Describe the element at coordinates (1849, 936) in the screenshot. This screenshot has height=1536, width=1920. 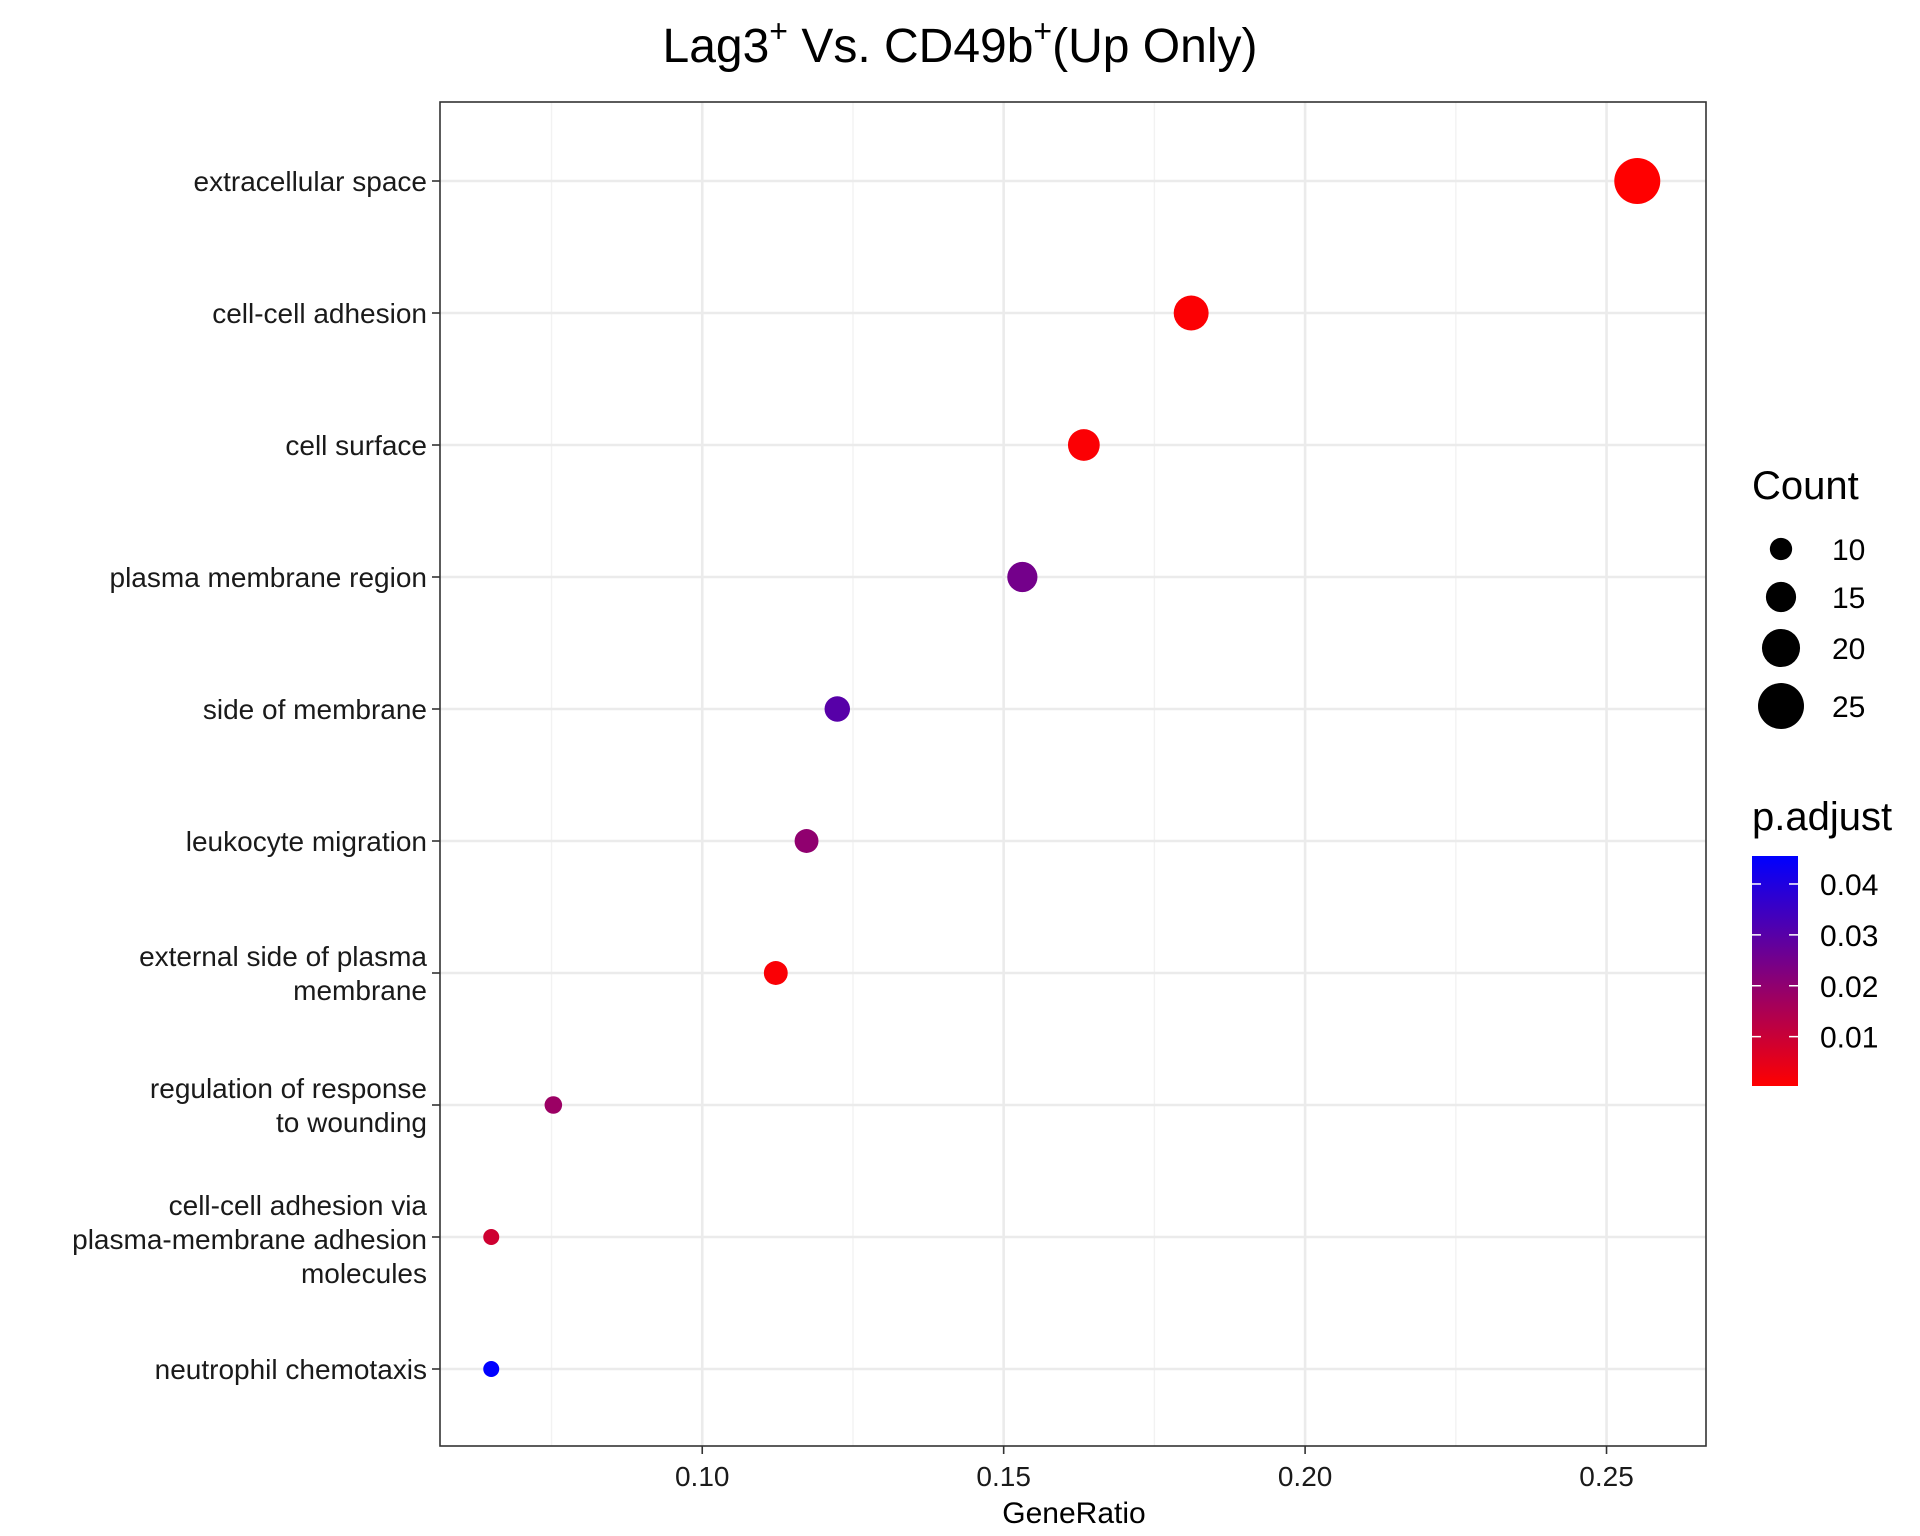
I see `p-adjust-legend-label: 0.03` at that location.